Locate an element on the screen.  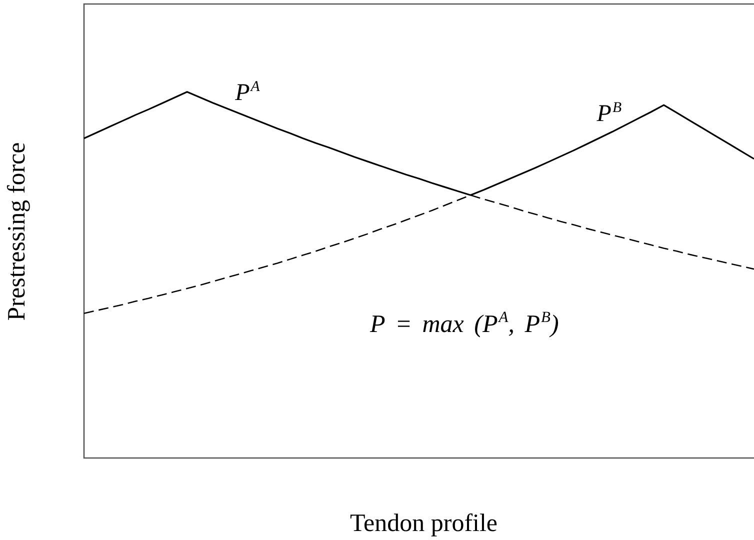
series-label: P$^{B}$ is located at coordinates (609, 114).